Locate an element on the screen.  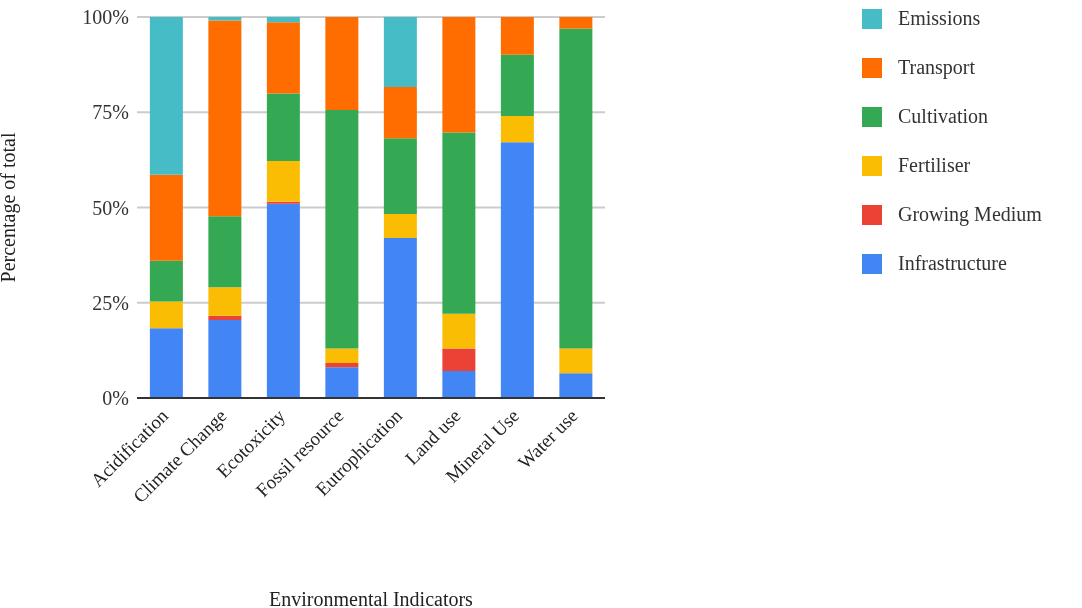
legend-label: Transport is located at coordinates (937, 67).